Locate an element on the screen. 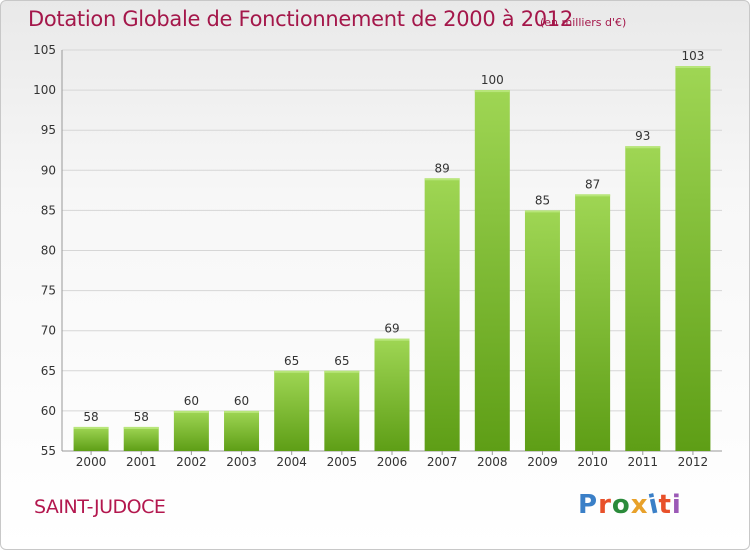 Image resolution: width=750 pixels, height=550 pixels. bar-highlight-2012 is located at coordinates (693, 67).